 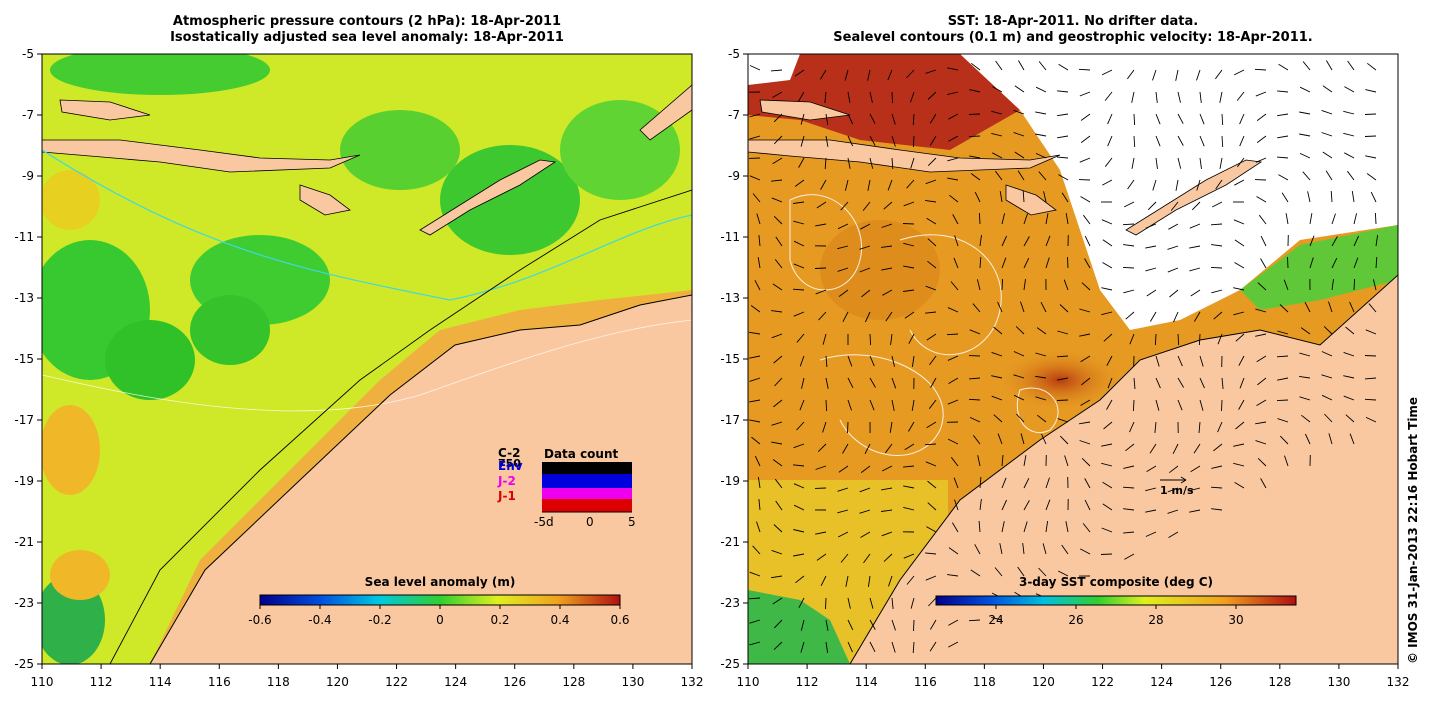 I want to click on left-y-tick-label: -9, so click(x=28, y=176).